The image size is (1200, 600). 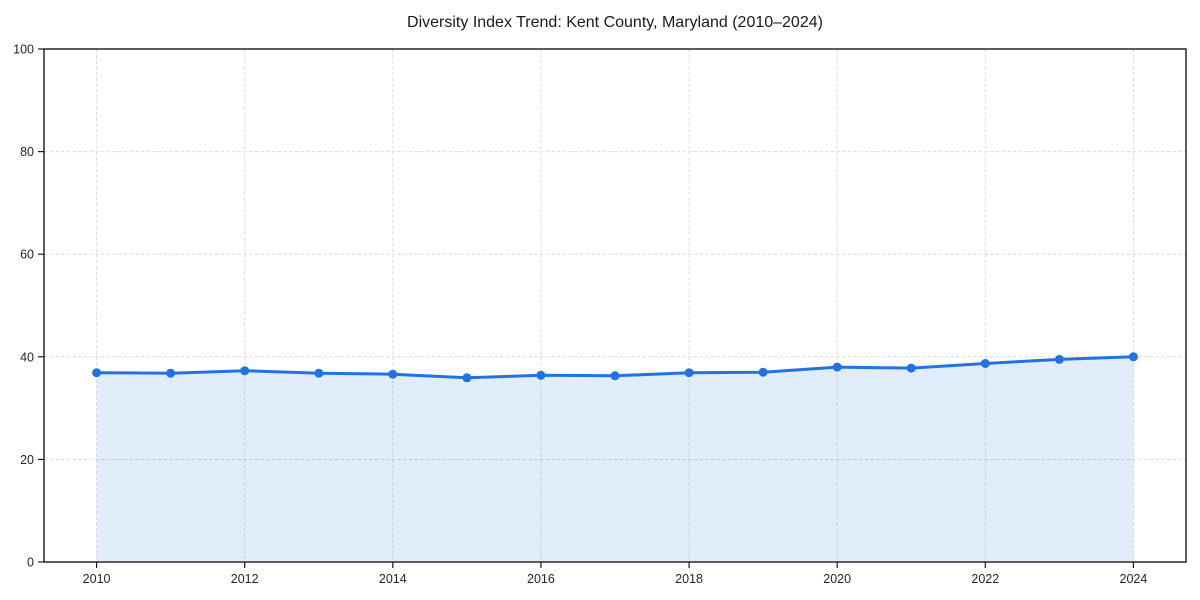 What do you see at coordinates (985, 363) in the screenshot?
I see `data-point-2022` at bounding box center [985, 363].